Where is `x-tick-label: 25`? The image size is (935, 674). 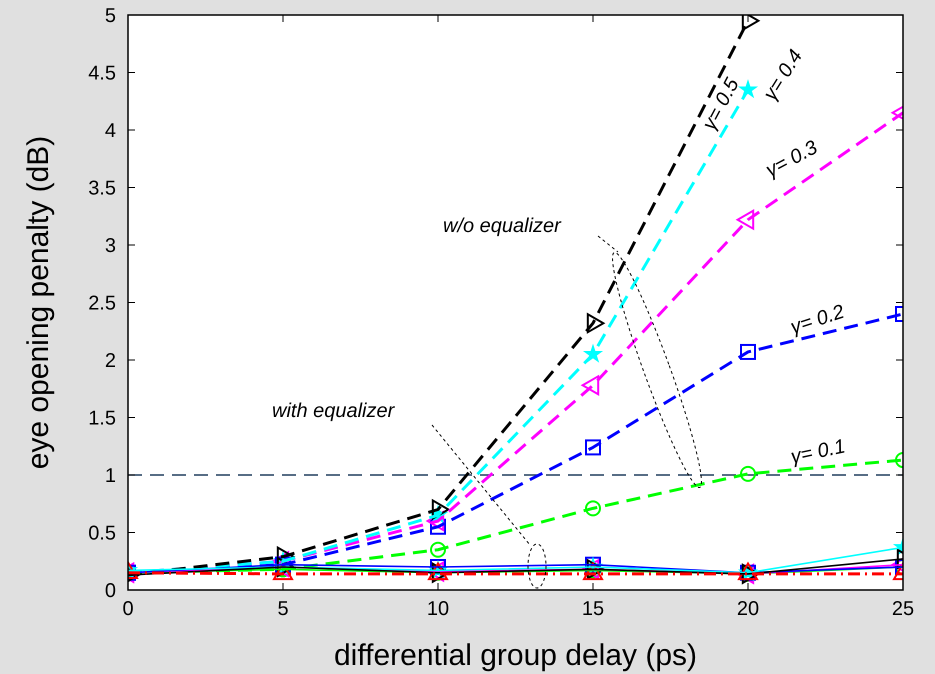 x-tick-label: 25 is located at coordinates (903, 609).